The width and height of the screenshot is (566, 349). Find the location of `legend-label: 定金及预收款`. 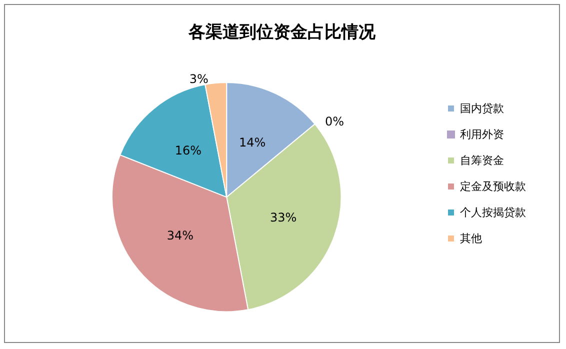

legend-label: 定金及预收款 is located at coordinates (493, 186).